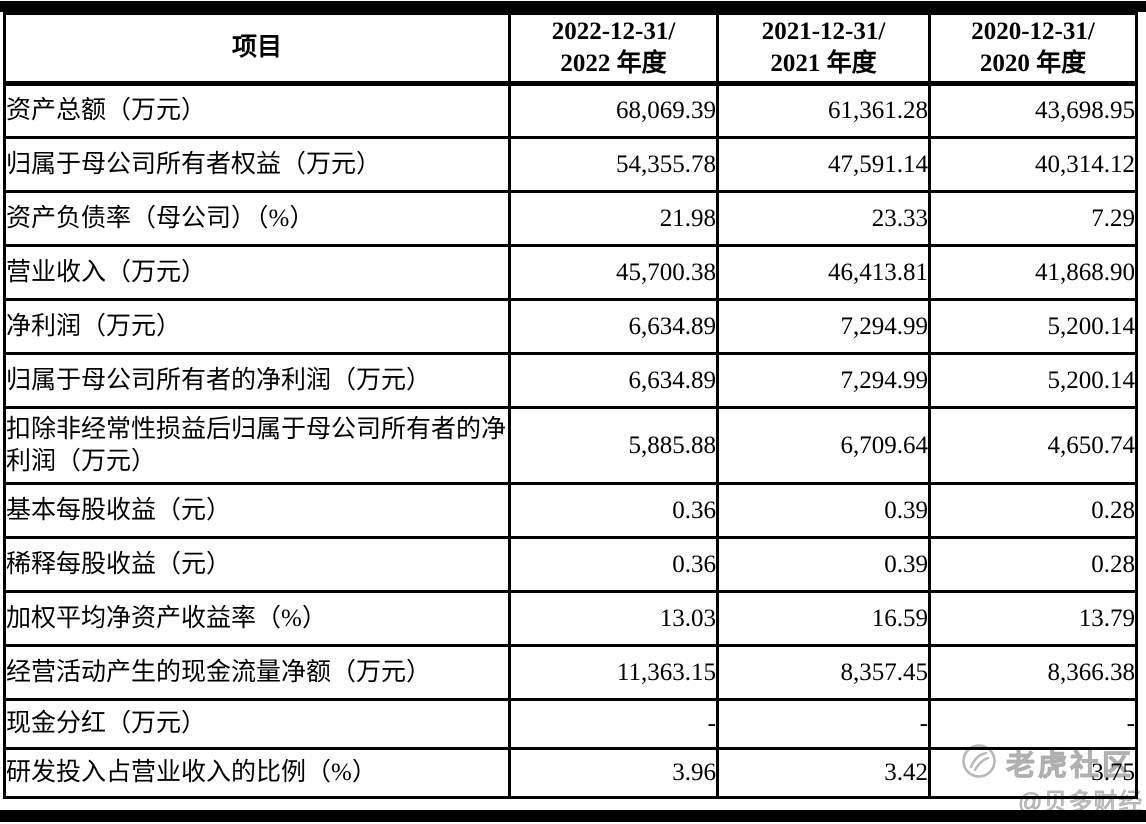 Image resolution: width=1146 pixels, height=824 pixels. What do you see at coordinates (257, 380) in the screenshot?
I see `row-label: 归属于母公司所有者的净利润（万元）` at bounding box center [257, 380].